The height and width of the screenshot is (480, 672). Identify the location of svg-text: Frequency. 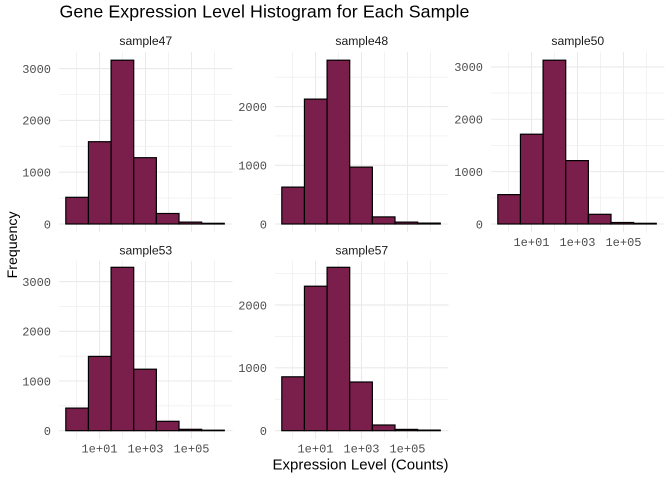
(13, 244).